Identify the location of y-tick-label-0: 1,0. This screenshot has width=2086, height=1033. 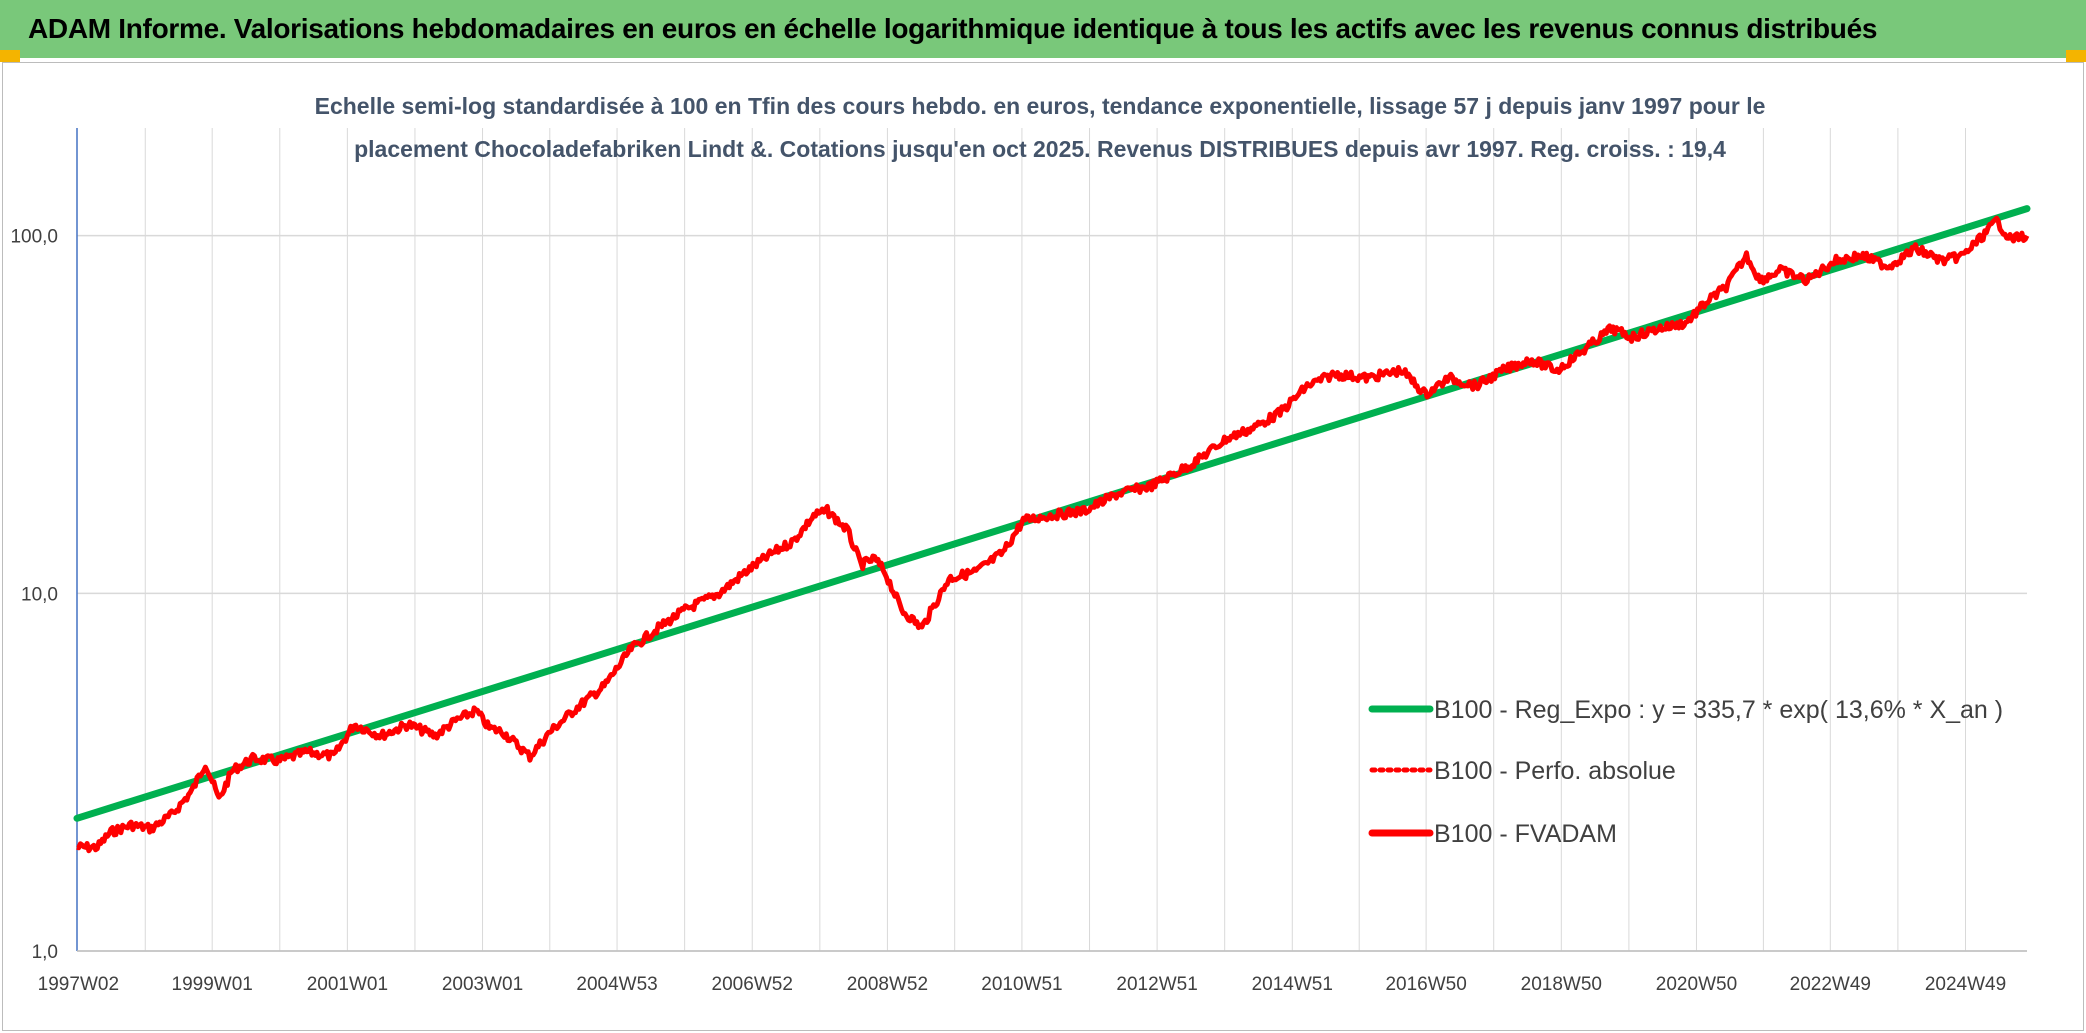
(45, 952).